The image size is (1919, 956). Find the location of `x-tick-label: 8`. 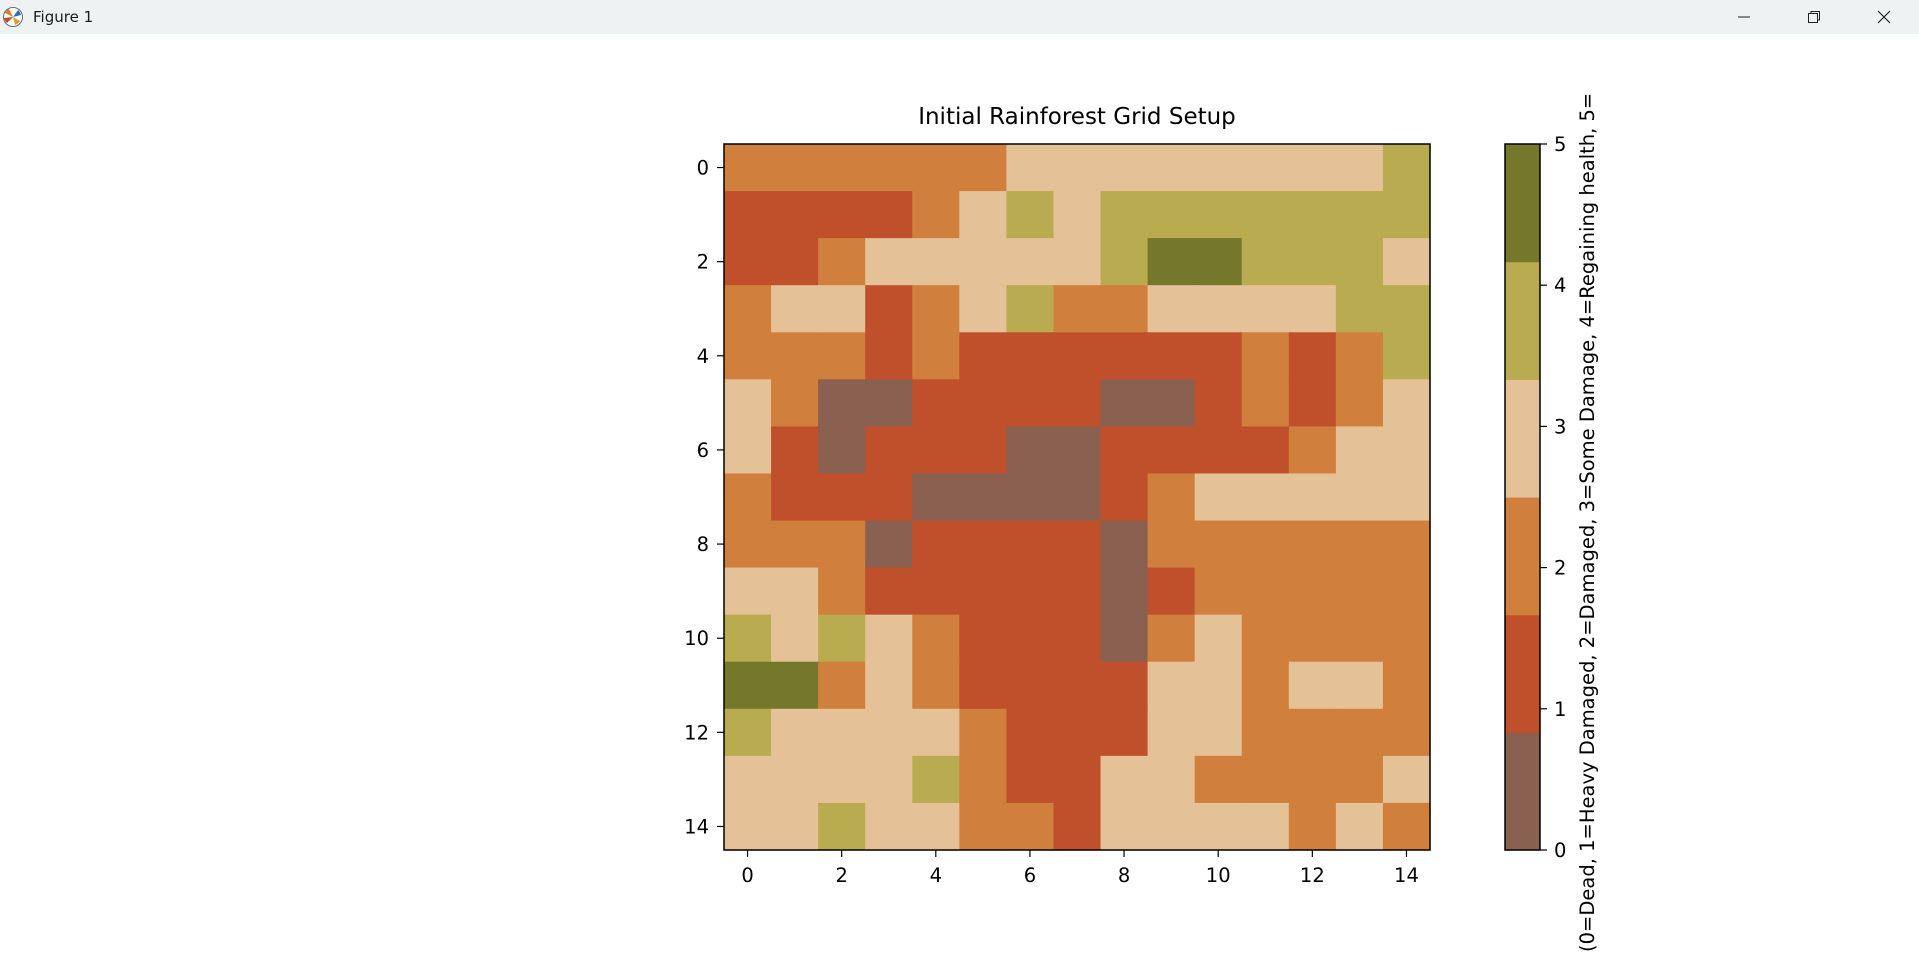

x-tick-label: 8 is located at coordinates (1124, 875).